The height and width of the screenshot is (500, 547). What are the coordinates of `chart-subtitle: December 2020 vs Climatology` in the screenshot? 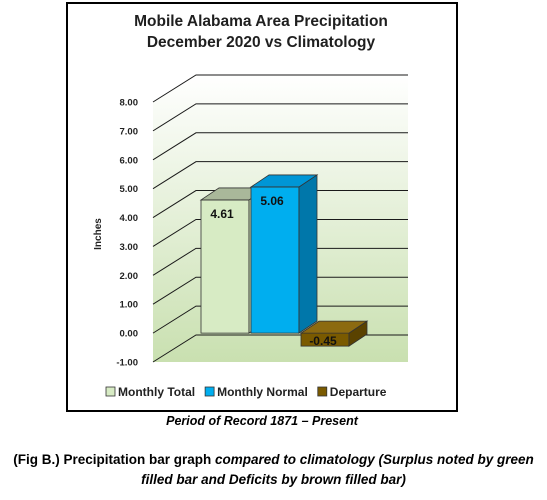 It's located at (261, 42).